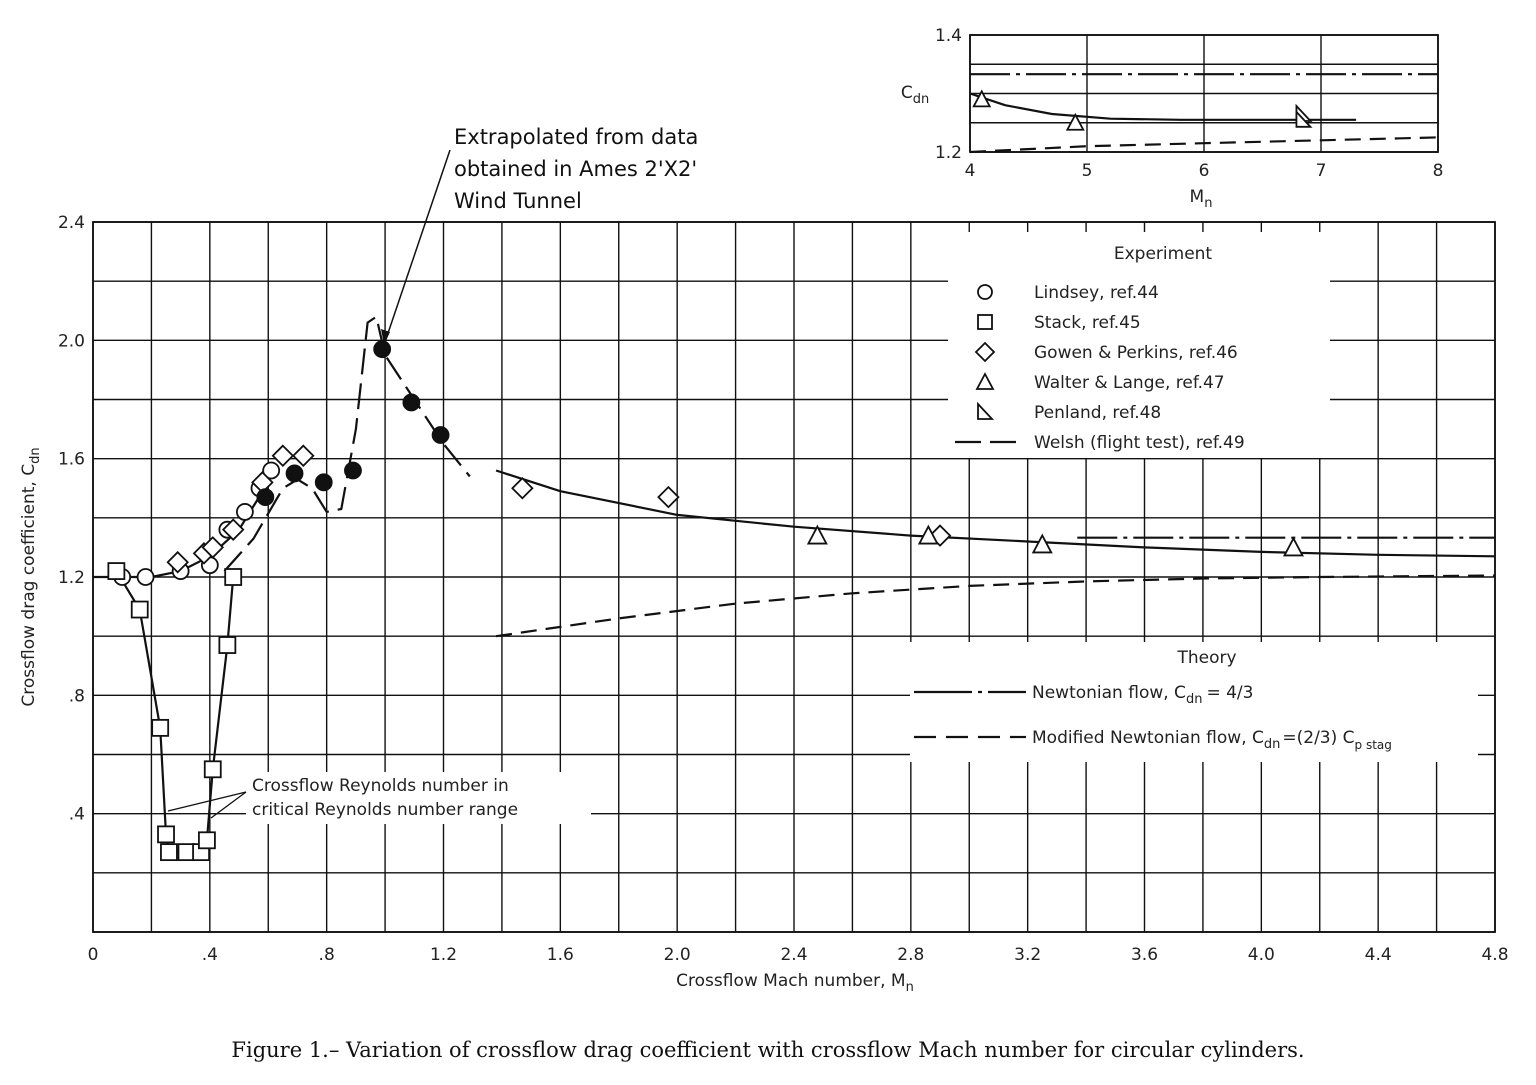 This screenshot has width=1536, height=1085. What do you see at coordinates (1144, 955) in the screenshot?
I see `x-tick-label: 3.6` at bounding box center [1144, 955].